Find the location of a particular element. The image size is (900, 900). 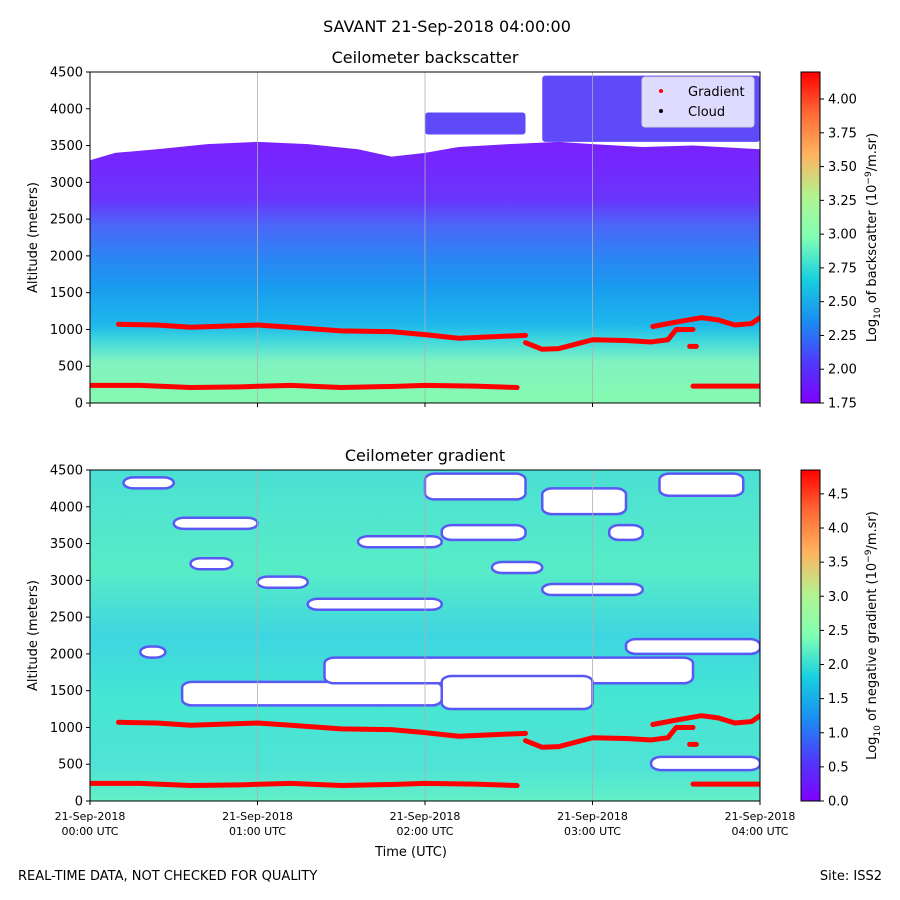

colorbar-tick-label: 3.75 is located at coordinates (842, 133).